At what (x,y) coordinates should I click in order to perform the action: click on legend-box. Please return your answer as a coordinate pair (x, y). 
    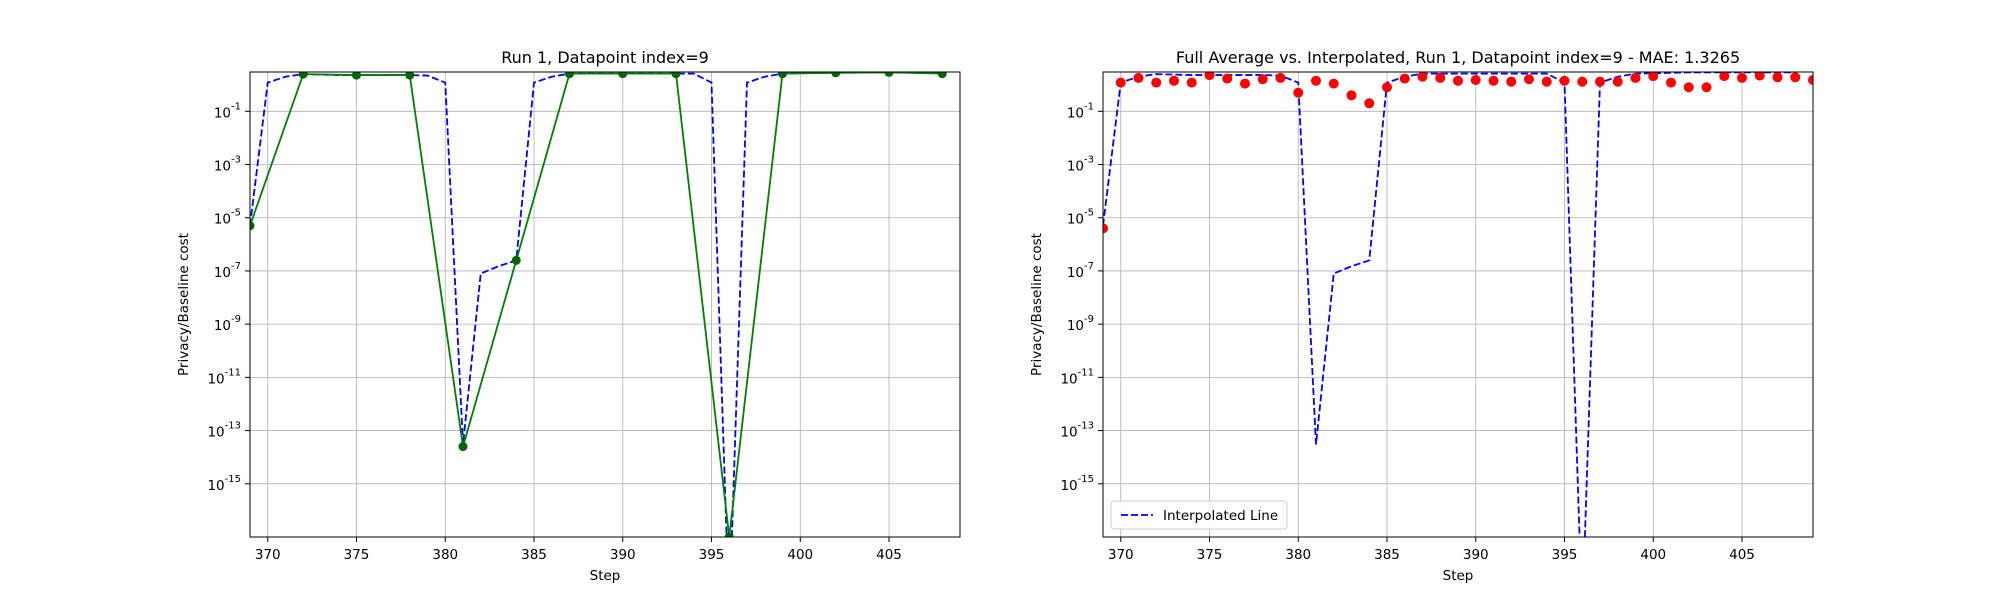
    Looking at the image, I should click on (1199, 515).